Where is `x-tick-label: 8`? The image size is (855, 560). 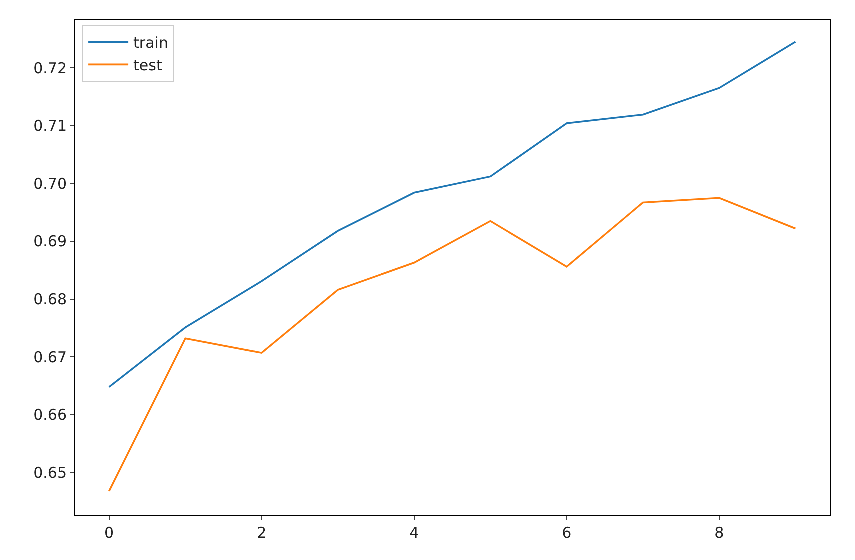 x-tick-label: 8 is located at coordinates (719, 533).